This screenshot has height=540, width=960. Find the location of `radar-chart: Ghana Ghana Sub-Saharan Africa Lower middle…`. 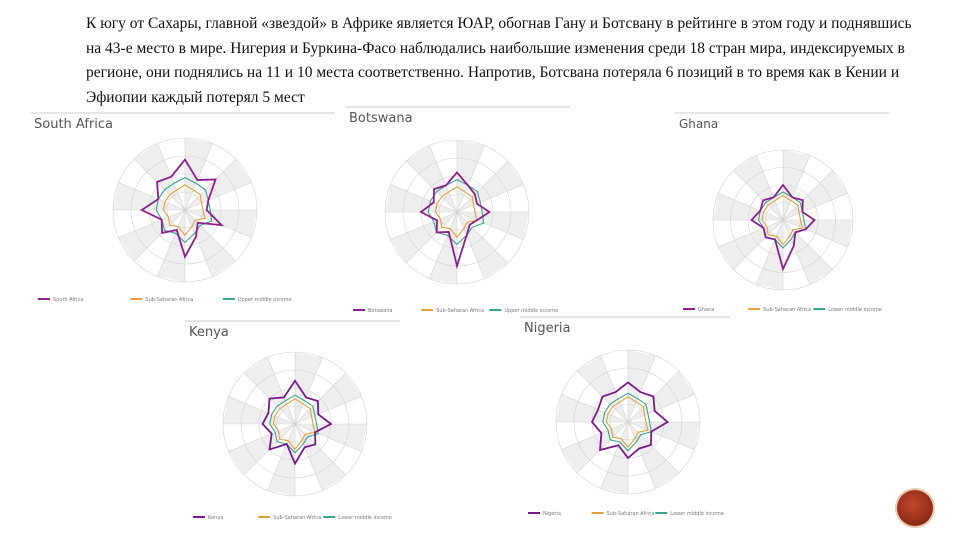

radar-chart: Ghana Ghana Sub-Saharan Africa Lower middle… is located at coordinates (782, 214).